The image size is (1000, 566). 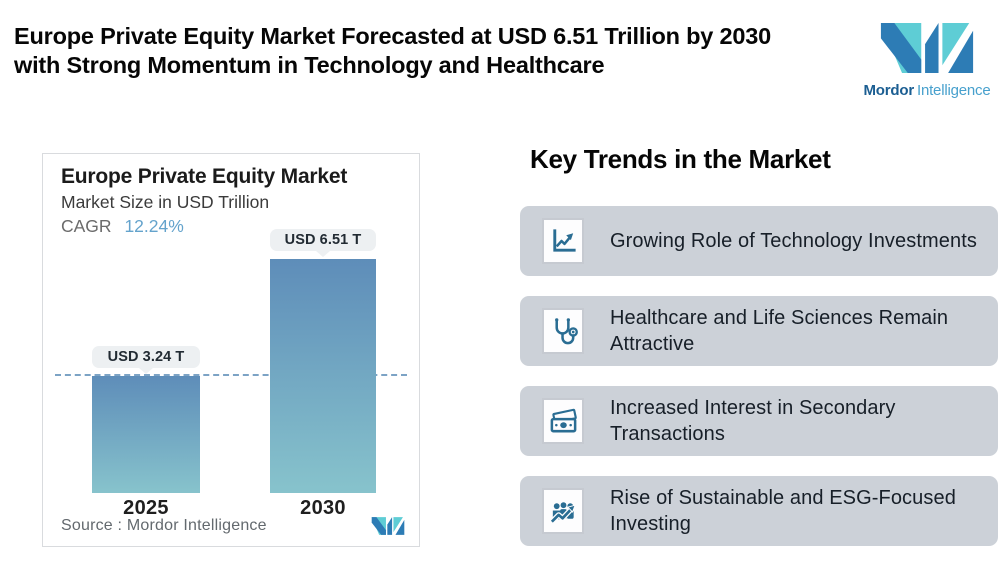 I want to click on mordor-logo-icon, so click(x=927, y=48).